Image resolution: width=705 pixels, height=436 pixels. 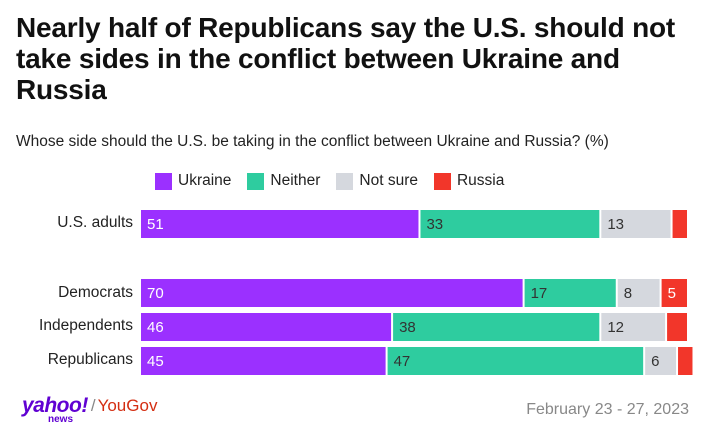 I want to click on bar-republicans-ukraine, so click(x=263, y=361).